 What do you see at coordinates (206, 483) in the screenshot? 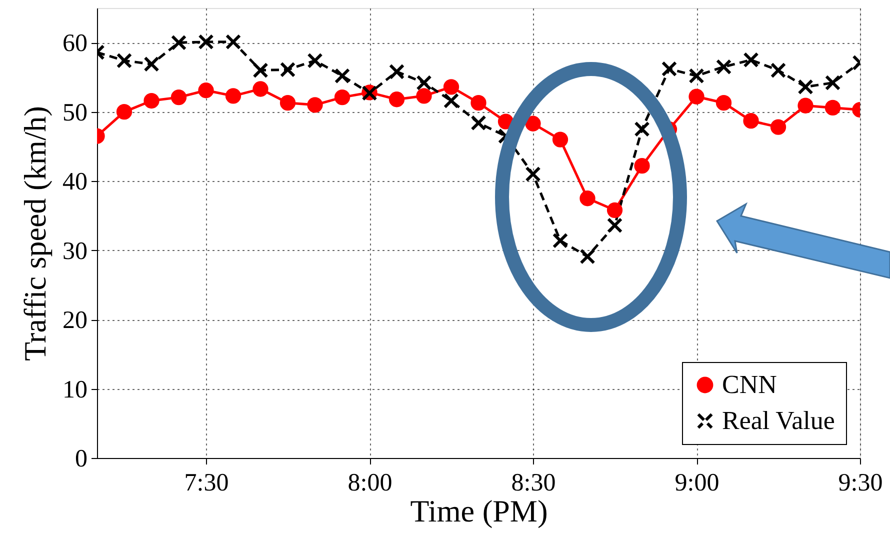
I see `x-tick-label: 7:30` at bounding box center [206, 483].